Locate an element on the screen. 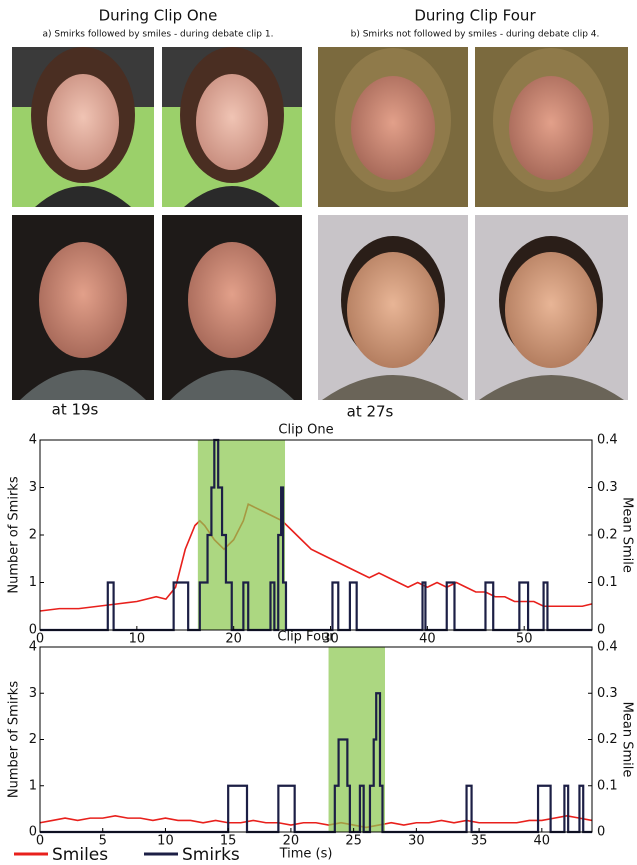 This screenshot has height=865, width=637. series-line is located at coordinates (316, 557).